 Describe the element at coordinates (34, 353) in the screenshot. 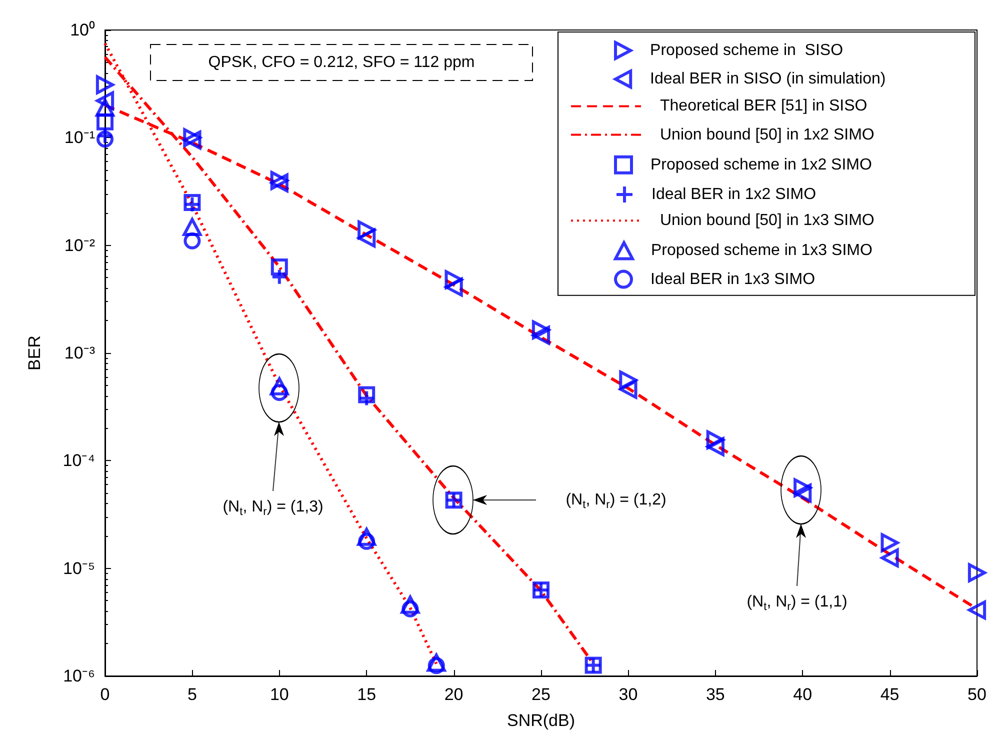

I see `y-axis-title: BER` at that location.